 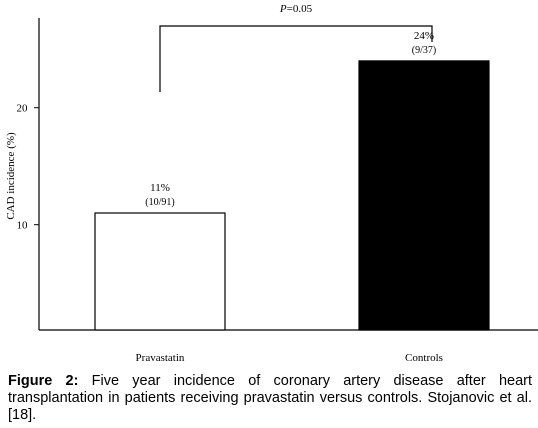 What do you see at coordinates (296, 58) in the screenshot?
I see `bracket-line` at bounding box center [296, 58].